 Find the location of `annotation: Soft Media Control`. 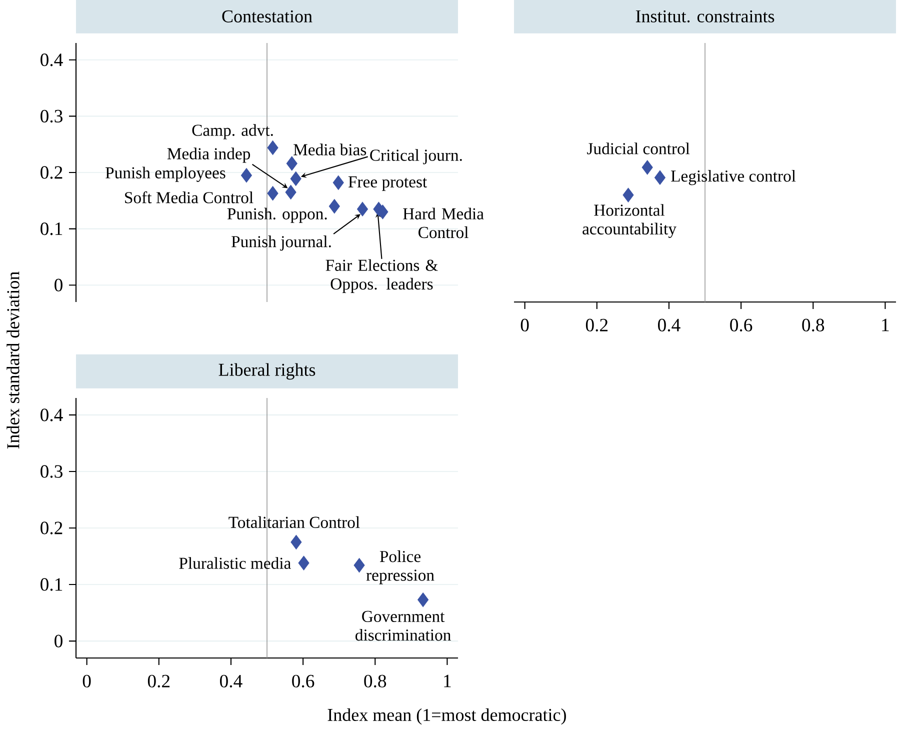

annotation: Soft Media Control is located at coordinates (189, 197).